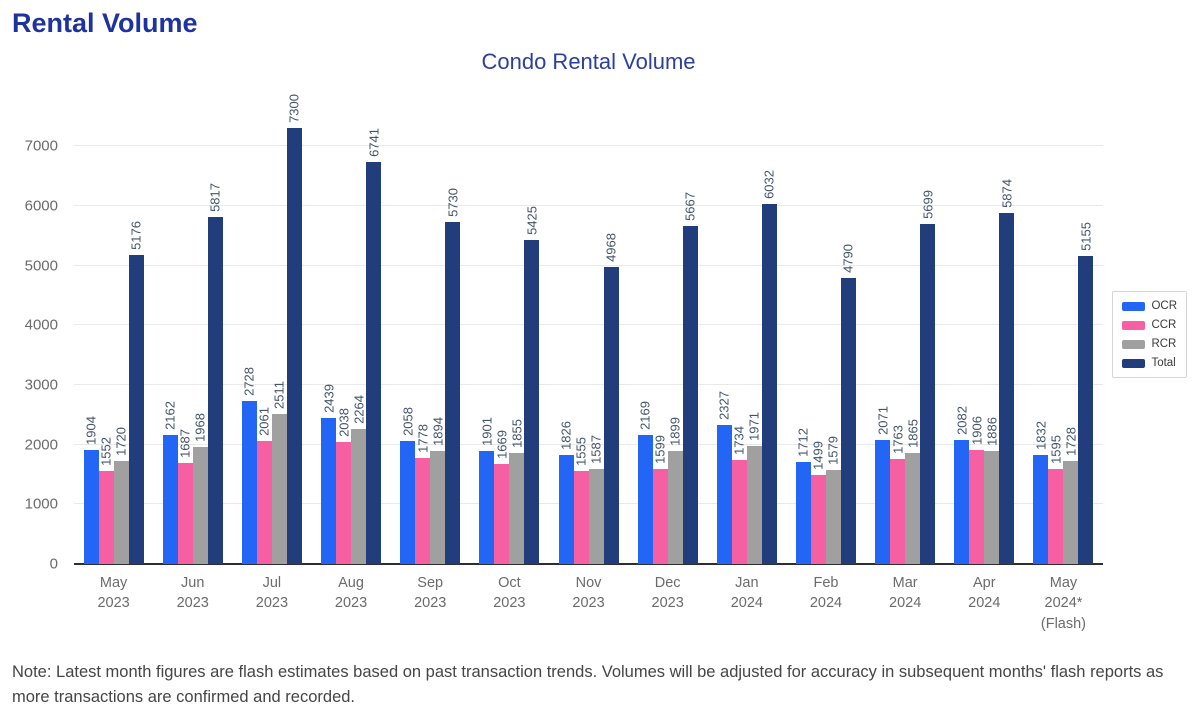 This screenshot has width=1200, height=712. I want to click on bar-slot: 7300, so click(294, 329).